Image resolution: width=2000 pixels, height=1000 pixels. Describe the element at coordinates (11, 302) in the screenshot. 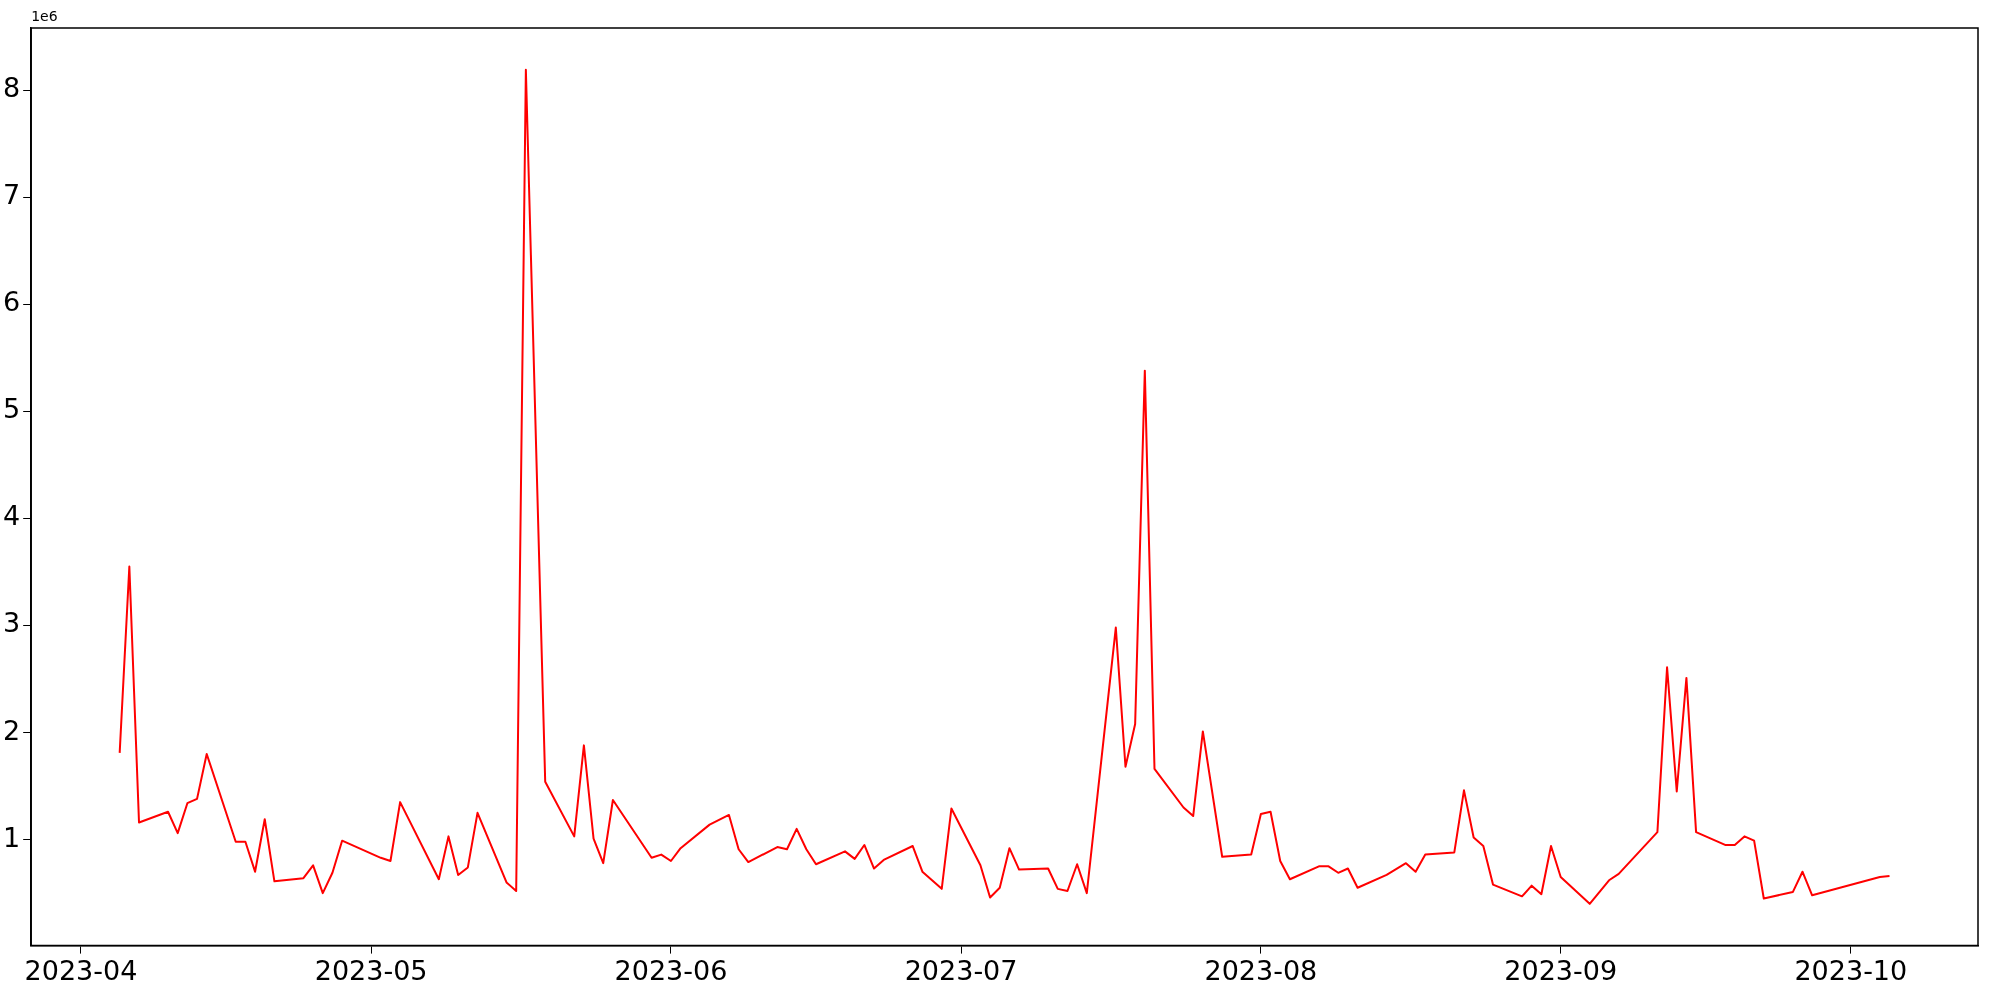

I see `y-tick-label: 6` at that location.